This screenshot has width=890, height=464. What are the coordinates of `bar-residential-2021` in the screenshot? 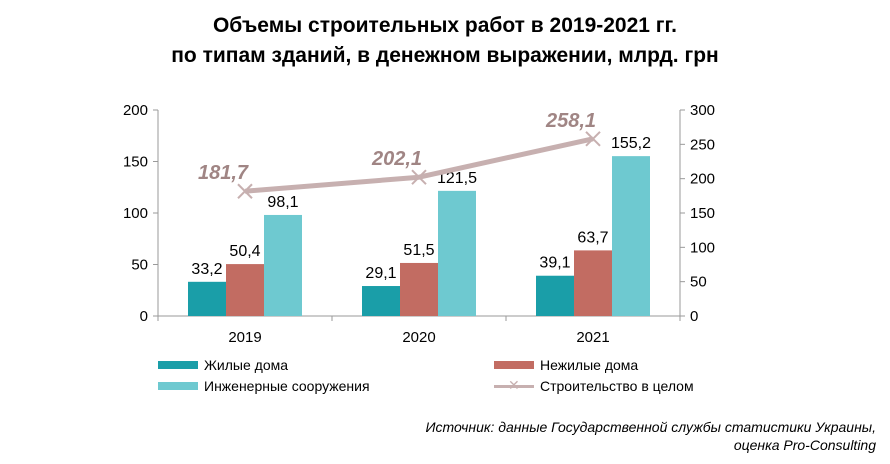 It's located at (555, 295).